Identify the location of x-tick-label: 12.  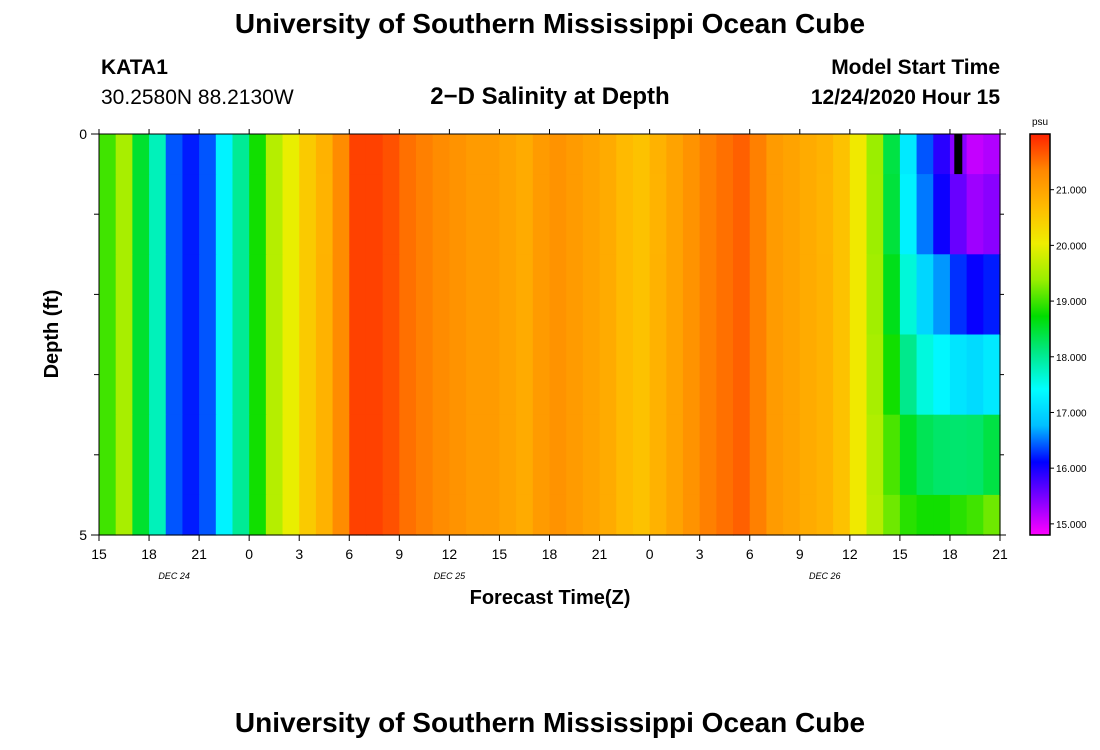
(850, 554).